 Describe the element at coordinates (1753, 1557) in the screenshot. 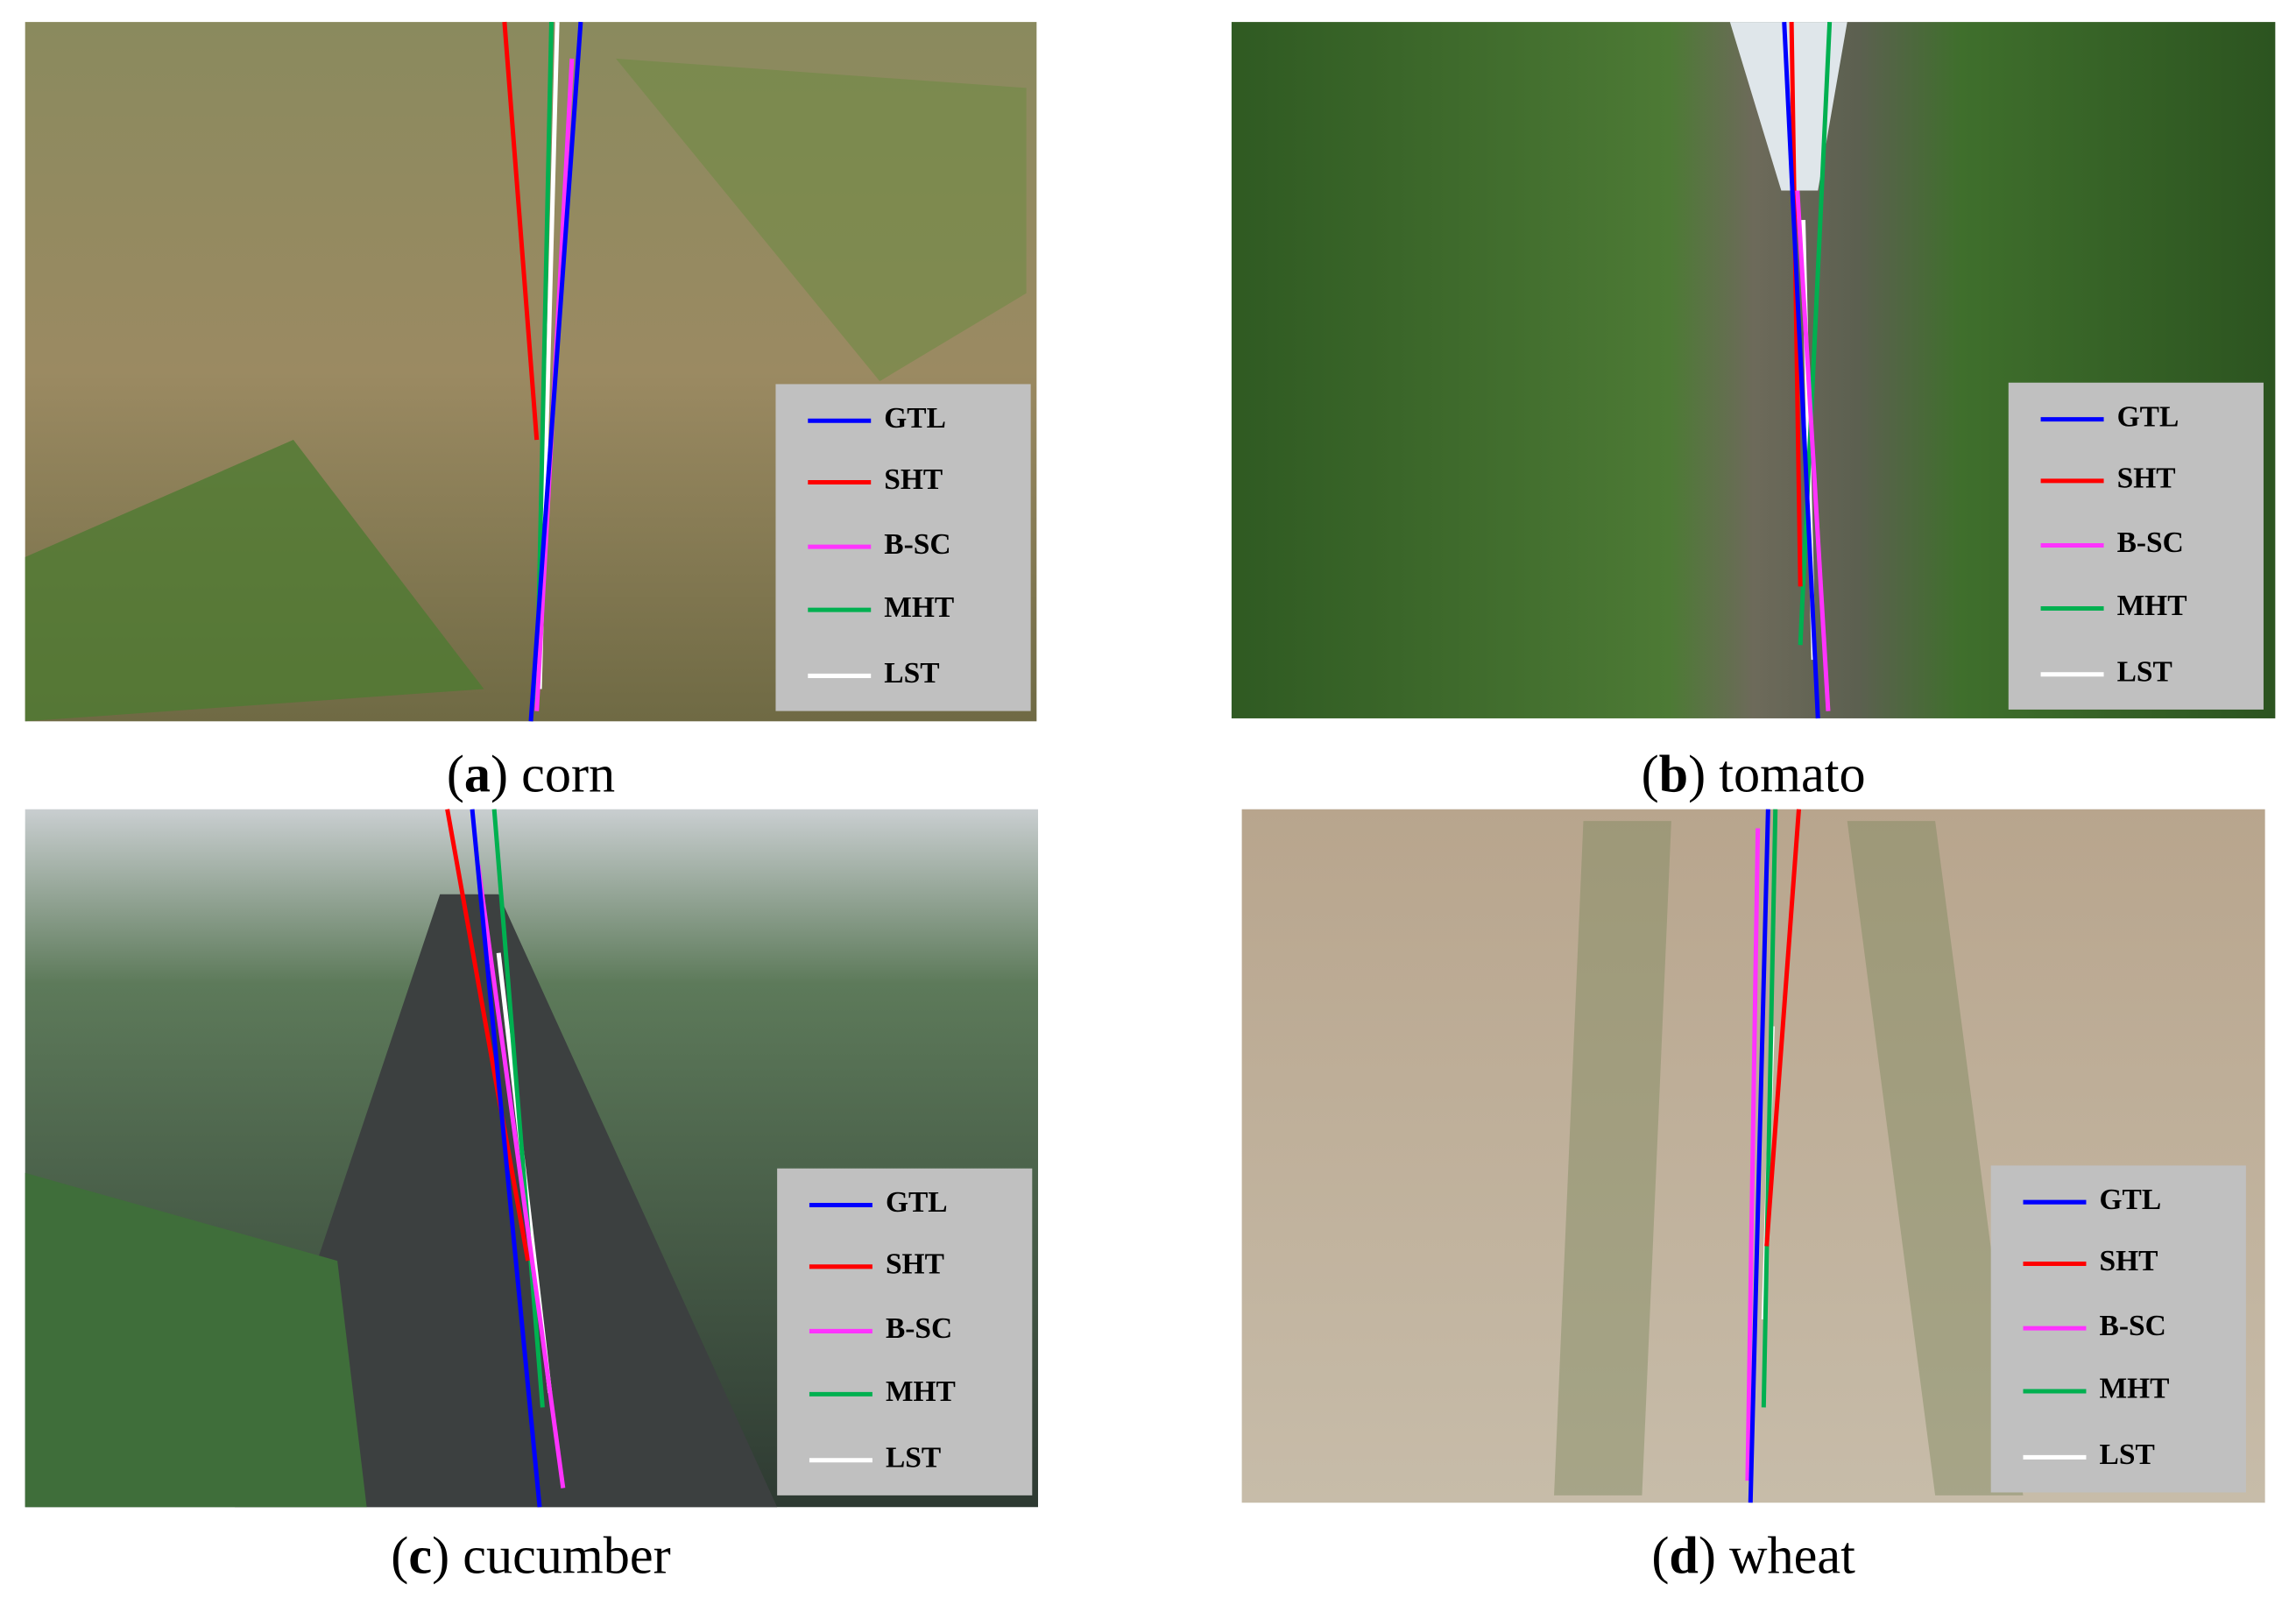

I see `caption-d: (d) wheat` at that location.